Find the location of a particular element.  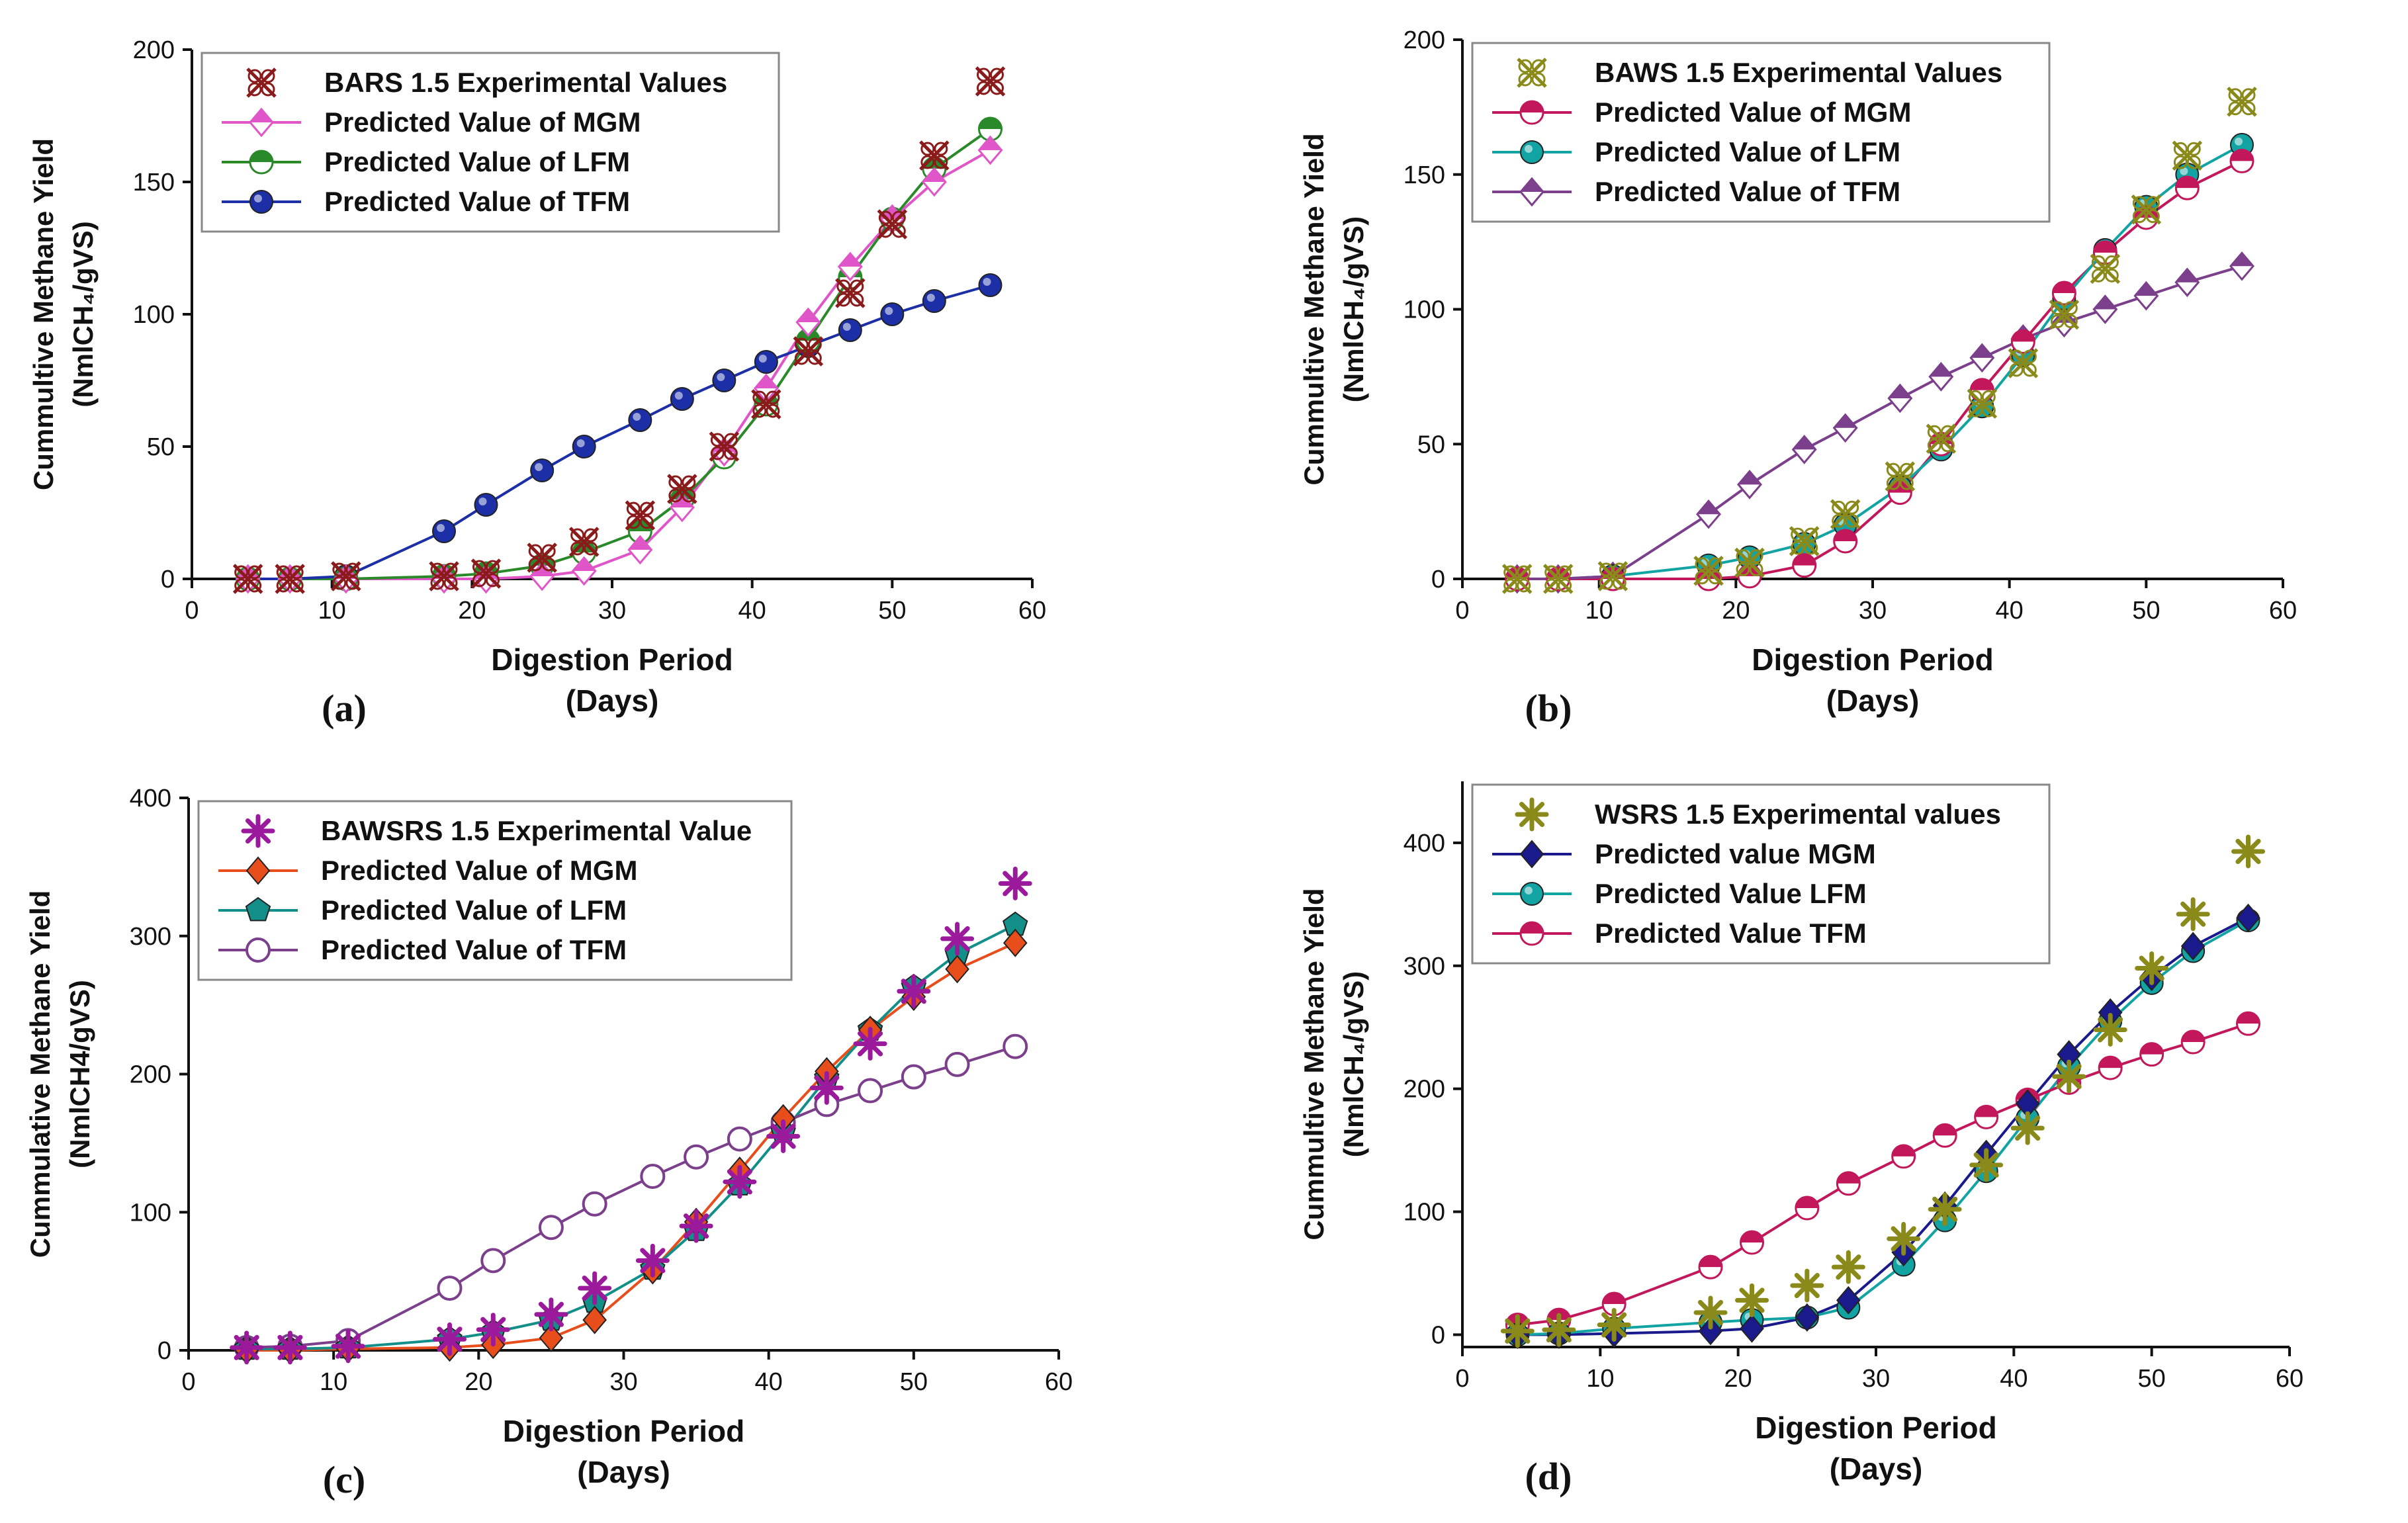

legend-entry-4: Predicted Value TFM is located at coordinates (1679, 934).